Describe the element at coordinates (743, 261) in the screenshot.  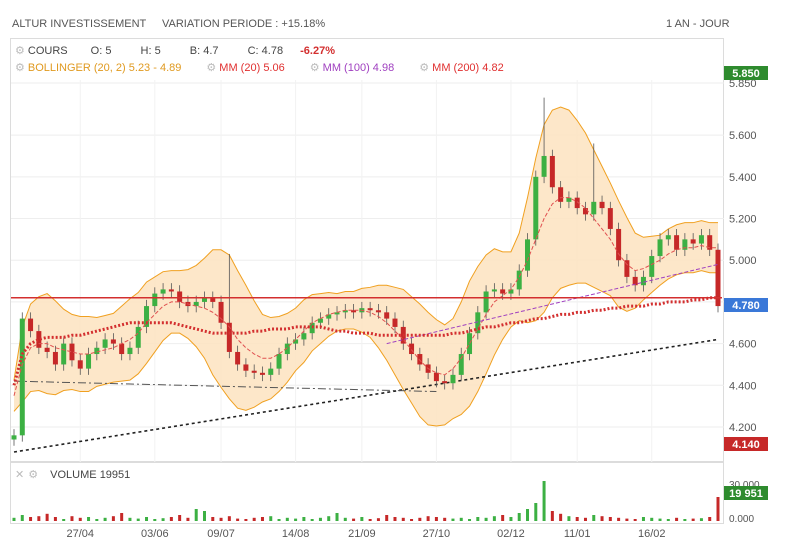
I see `y-tick-label: 5.000` at that location.